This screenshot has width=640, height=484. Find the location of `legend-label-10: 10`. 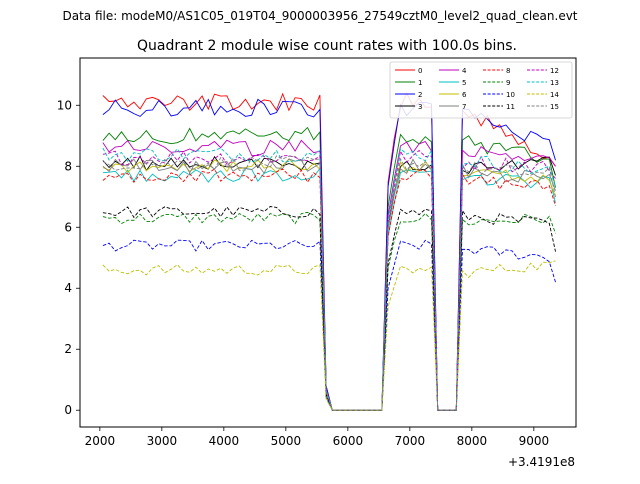

legend-label-10: 10 is located at coordinates (510, 95).